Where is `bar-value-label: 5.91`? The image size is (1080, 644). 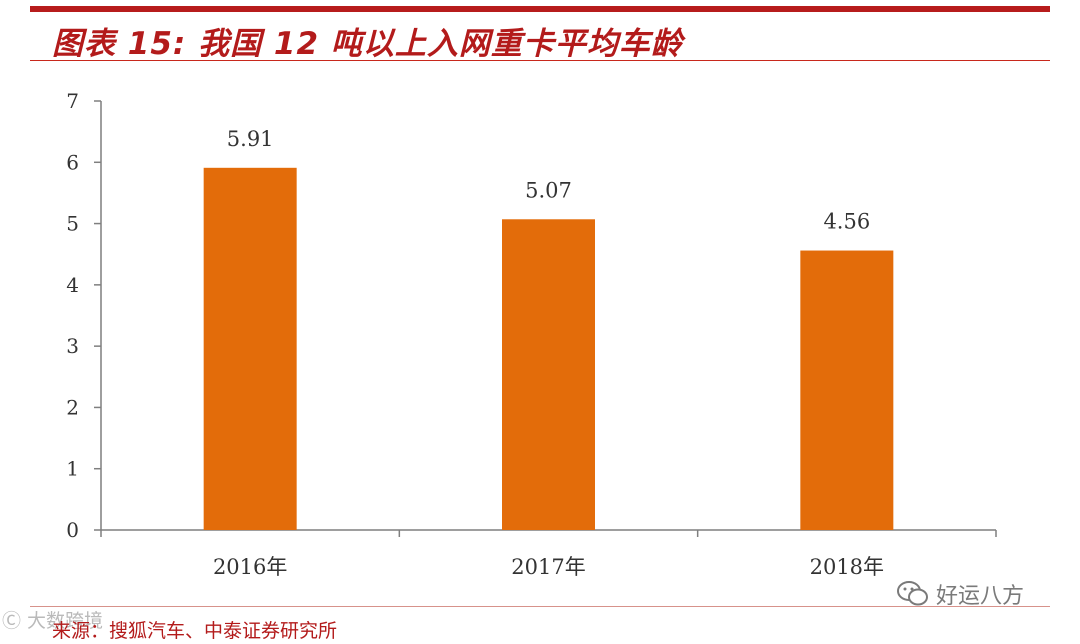
bar-value-label: 5.91 is located at coordinates (250, 139).